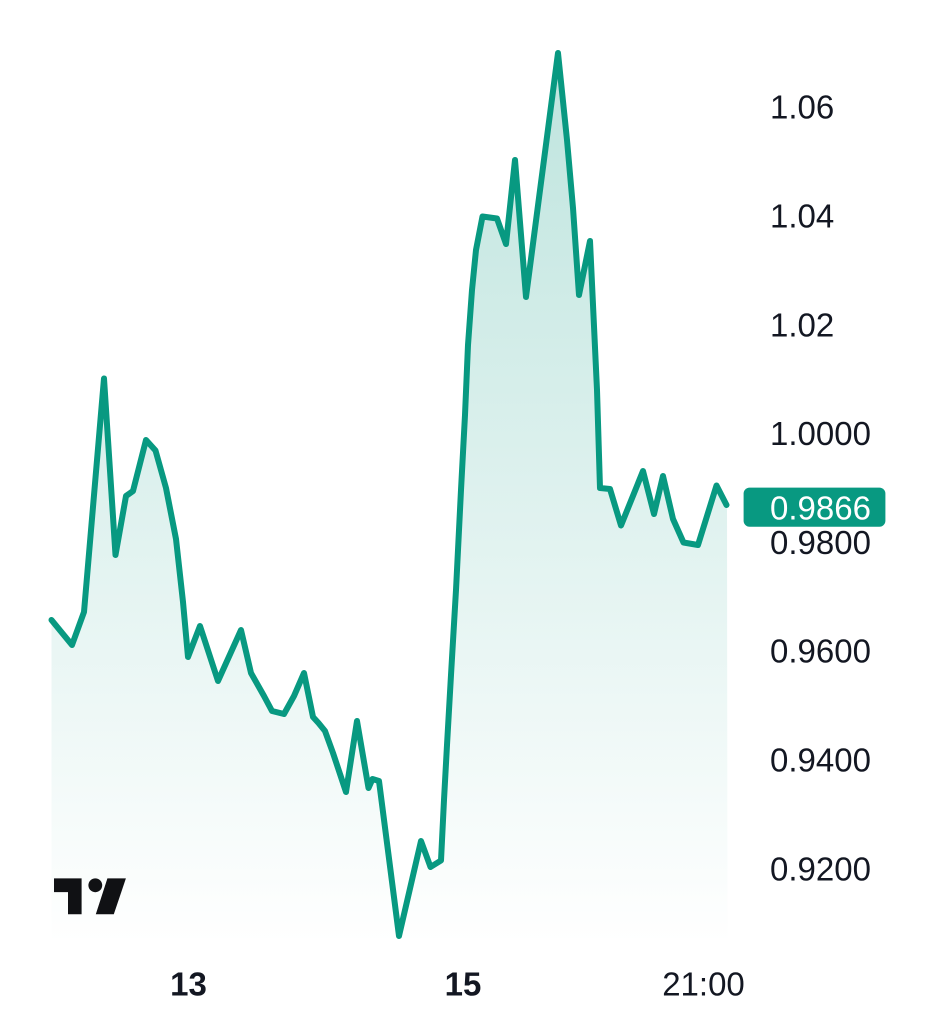 Image resolution: width=949 pixels, height=1024 pixels. I want to click on svg-text: 1.06, so click(802, 107).